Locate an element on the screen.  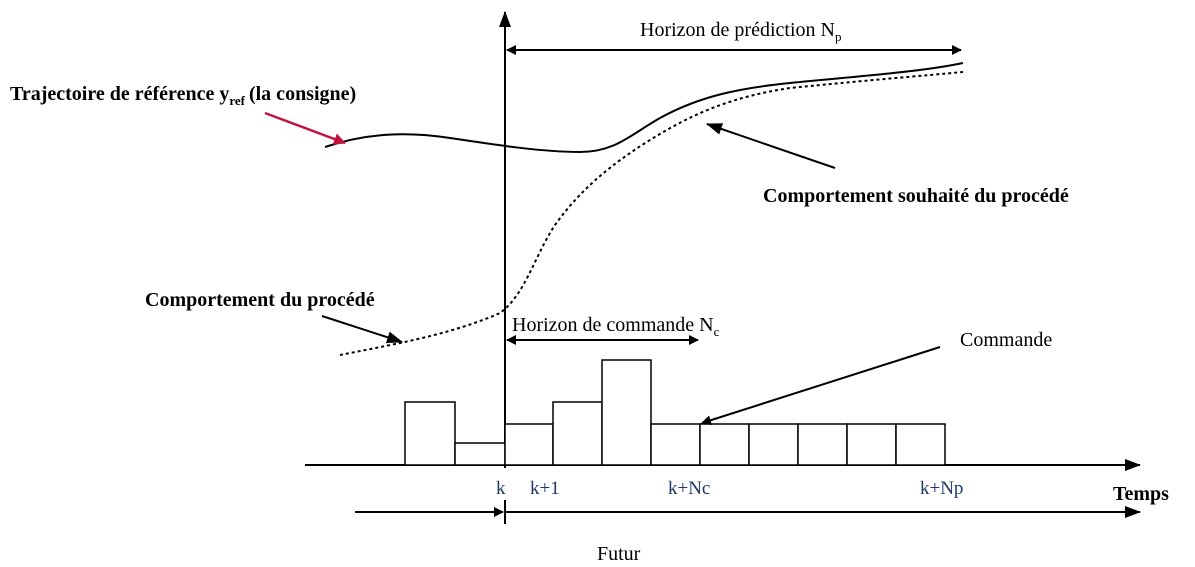
label-sub: p is located at coordinates (838, 36).